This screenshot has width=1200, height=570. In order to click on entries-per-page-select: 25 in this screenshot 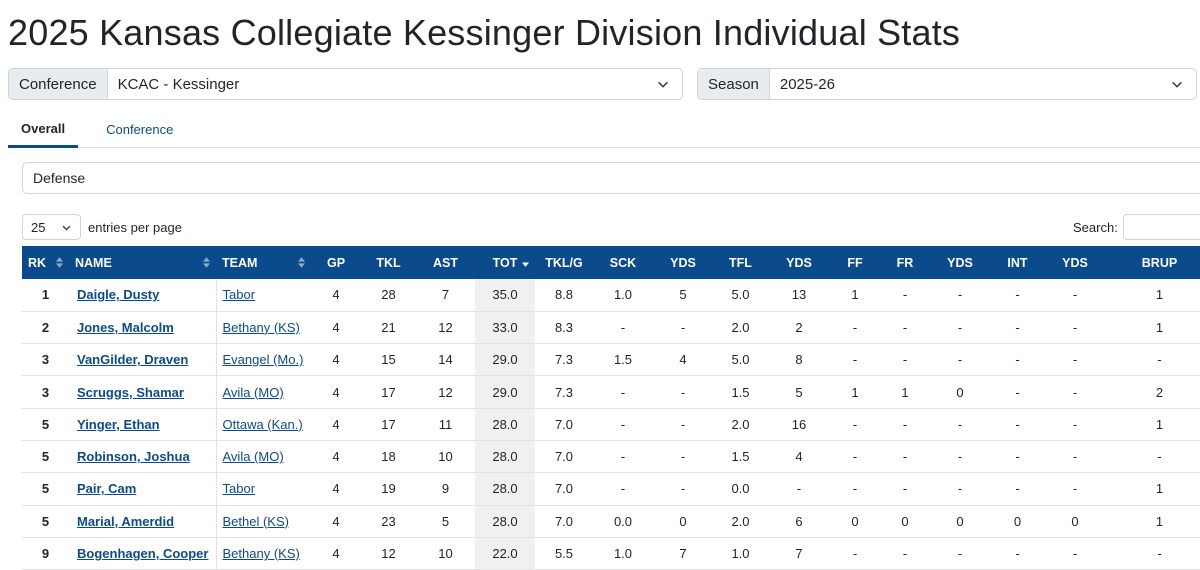, I will do `click(51, 227)`.